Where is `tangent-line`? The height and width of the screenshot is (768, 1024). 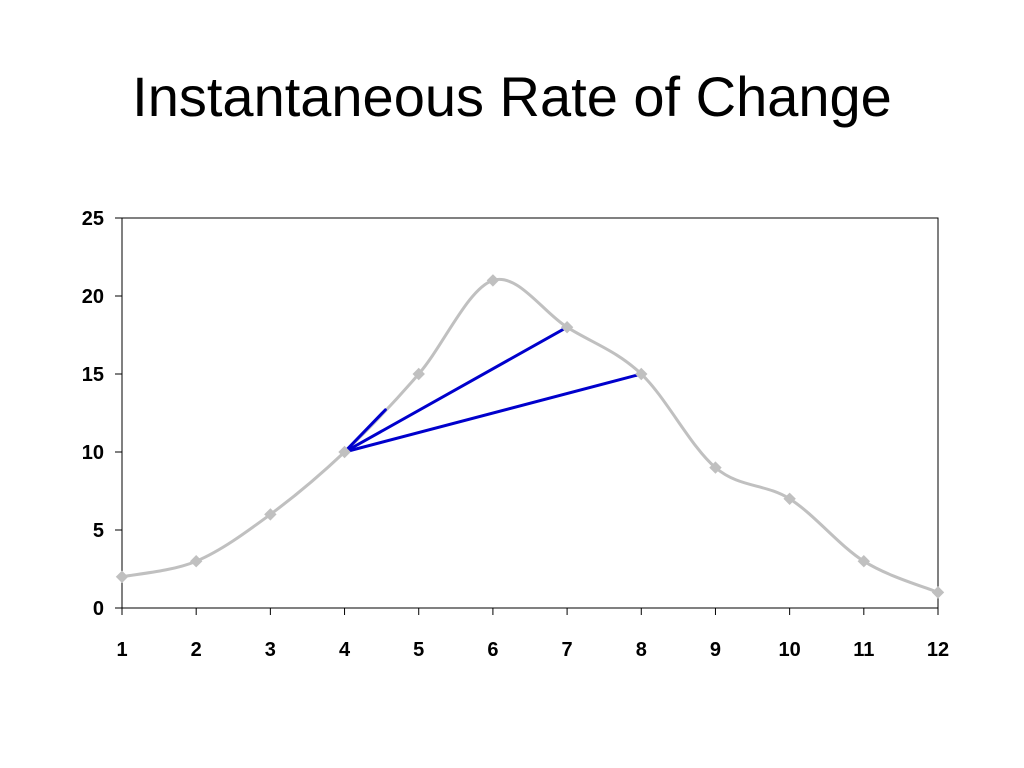 tangent-line is located at coordinates (365, 431).